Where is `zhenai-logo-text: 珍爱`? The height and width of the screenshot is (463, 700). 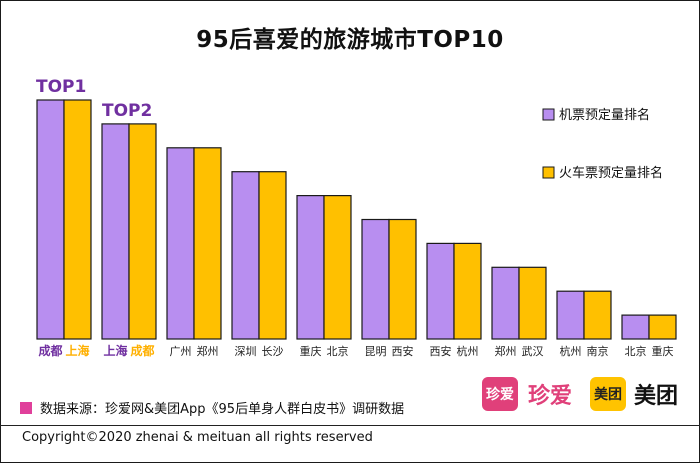 zhenai-logo-text: 珍爱 is located at coordinates (550, 396).